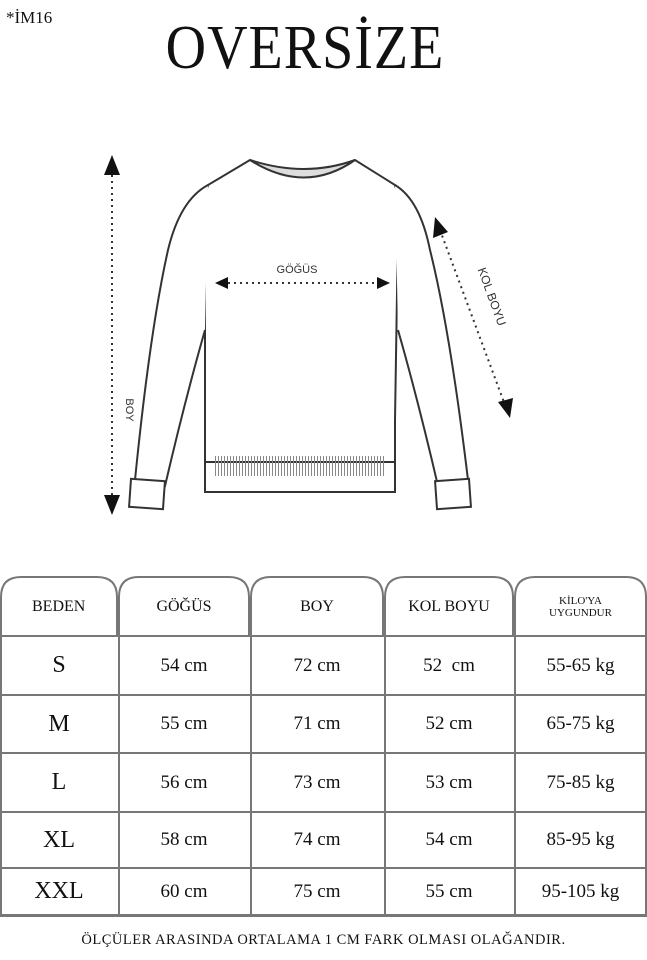 This screenshot has height=960, width=647. I want to click on cell-sleeve: 54 cm, so click(449, 839).